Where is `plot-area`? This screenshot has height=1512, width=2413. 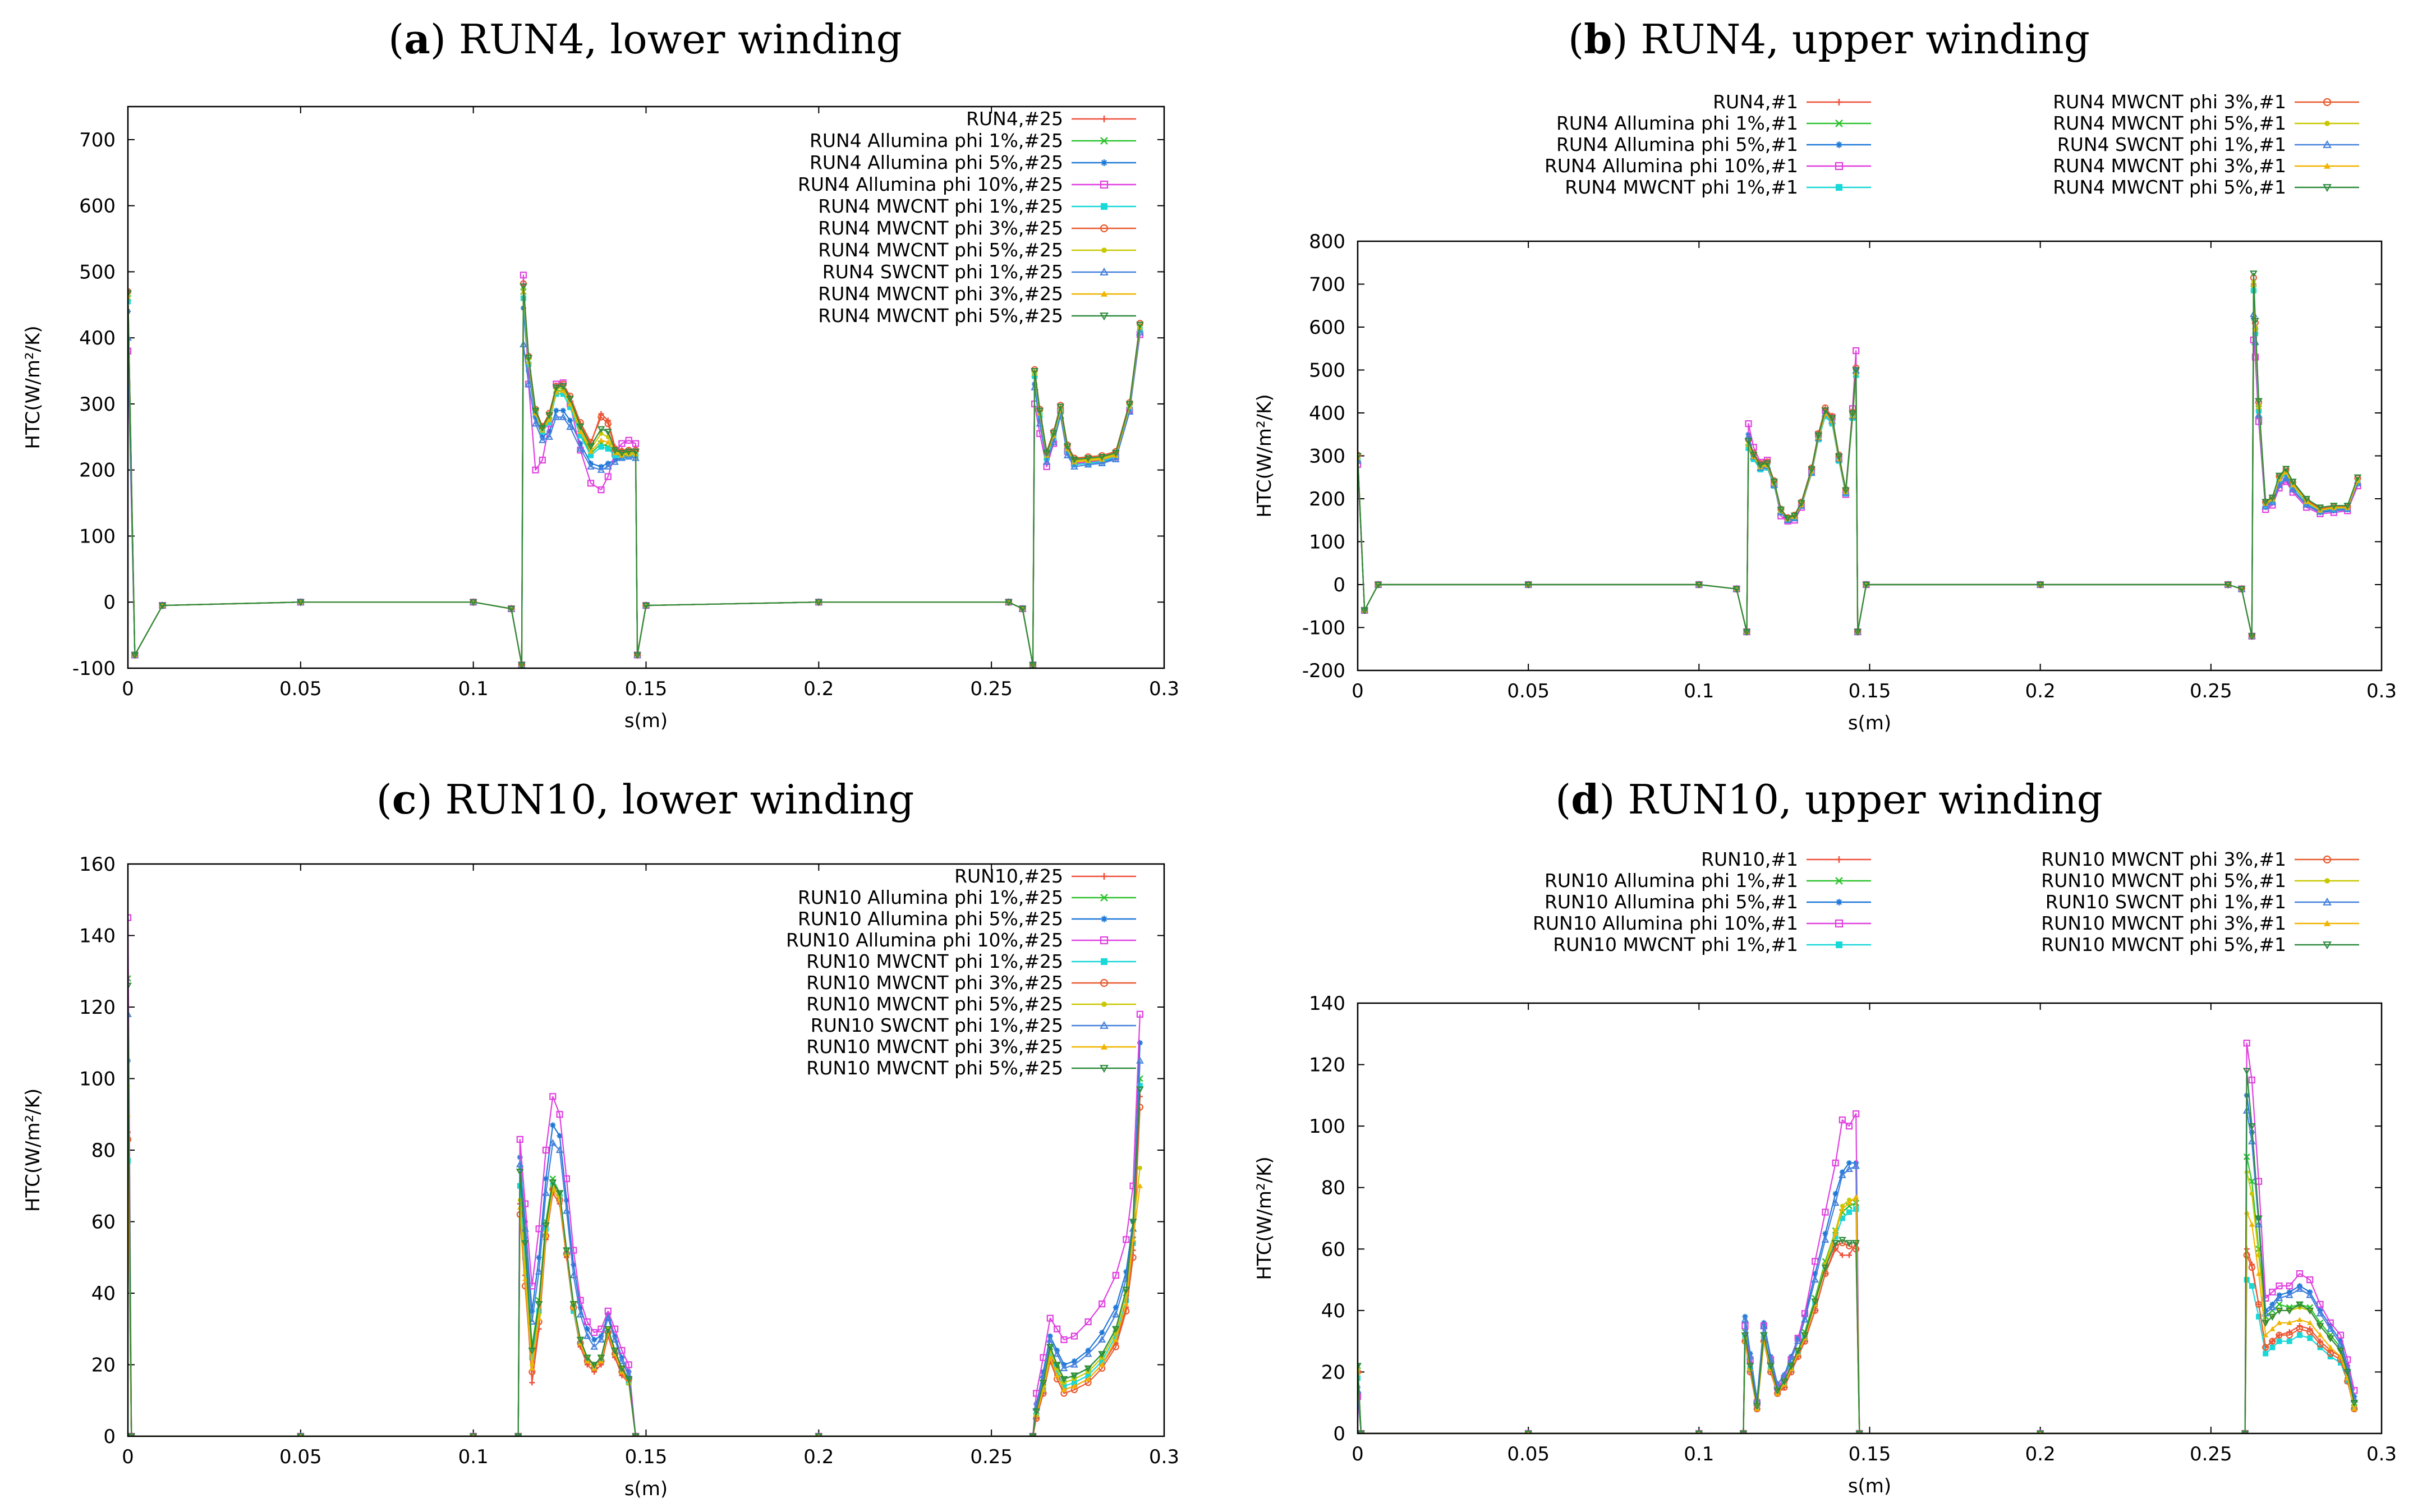 plot-area is located at coordinates (636, 470).